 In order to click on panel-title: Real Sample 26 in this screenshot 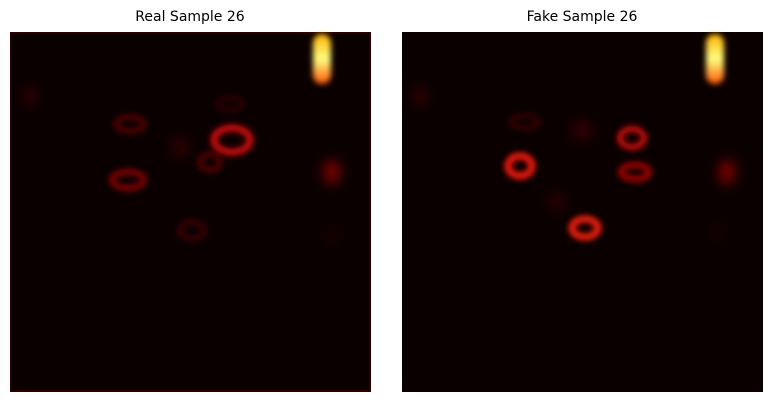, I will do `click(189, 17)`.